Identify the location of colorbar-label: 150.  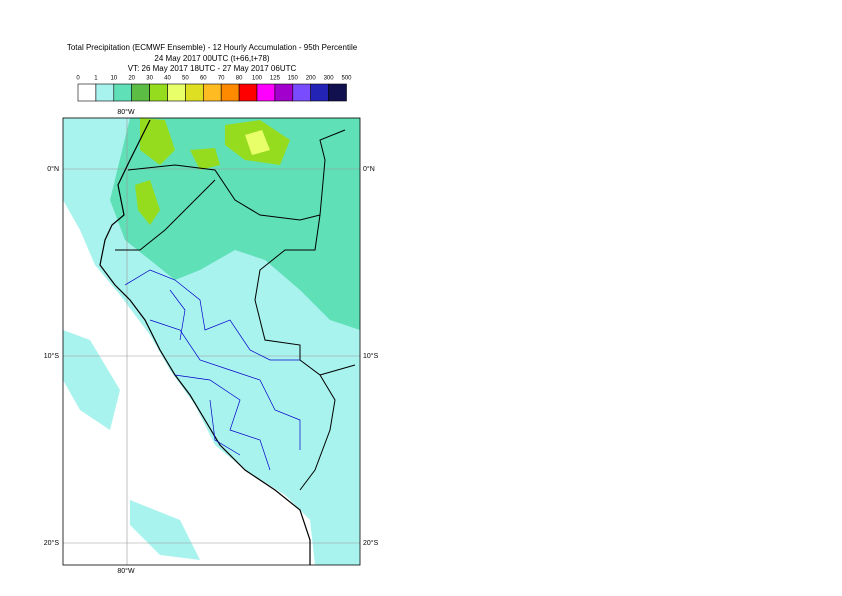
(293, 79).